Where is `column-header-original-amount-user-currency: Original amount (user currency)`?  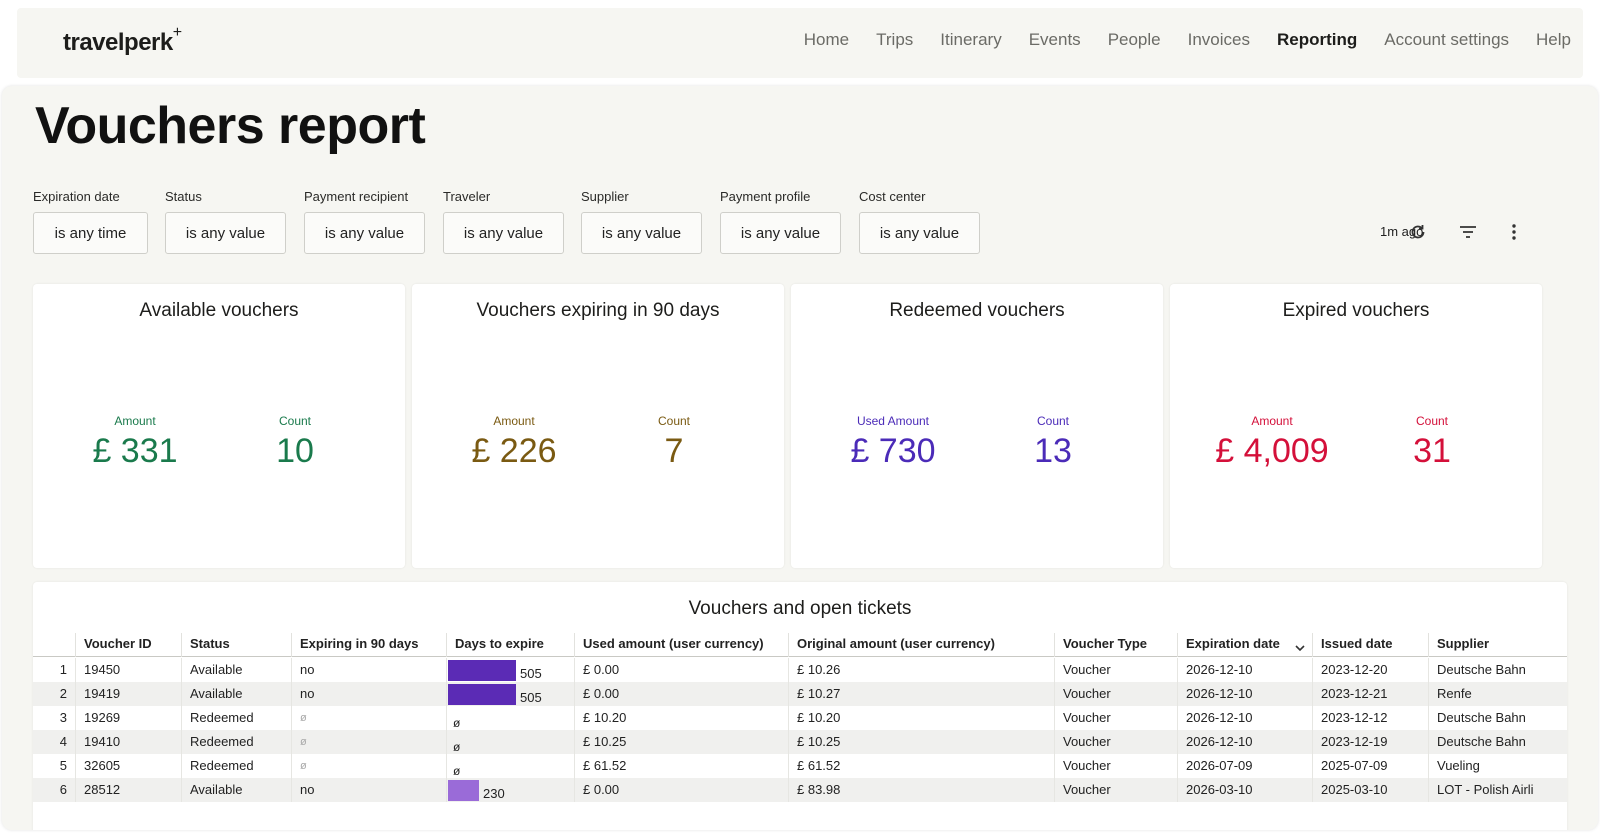
column-header-original-amount-user-currency: Original amount (user currency) is located at coordinates (921, 645).